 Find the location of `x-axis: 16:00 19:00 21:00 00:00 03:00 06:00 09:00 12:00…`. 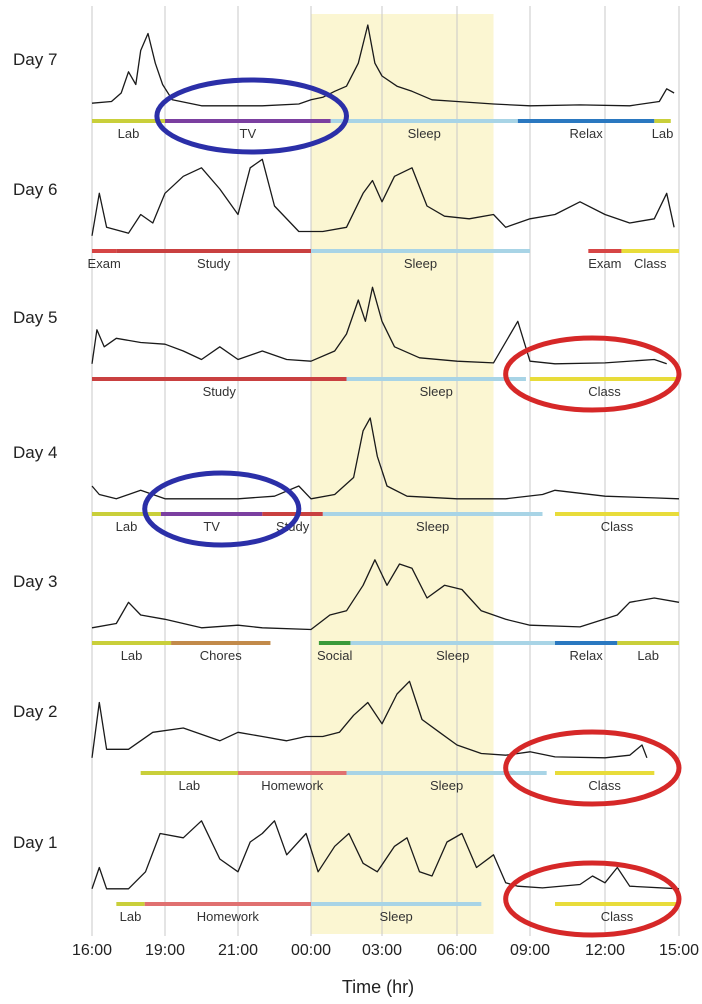

x-axis: 16:00 19:00 21:00 00:00 03:00 06:00 09:00 12:00… is located at coordinates (385, 950).